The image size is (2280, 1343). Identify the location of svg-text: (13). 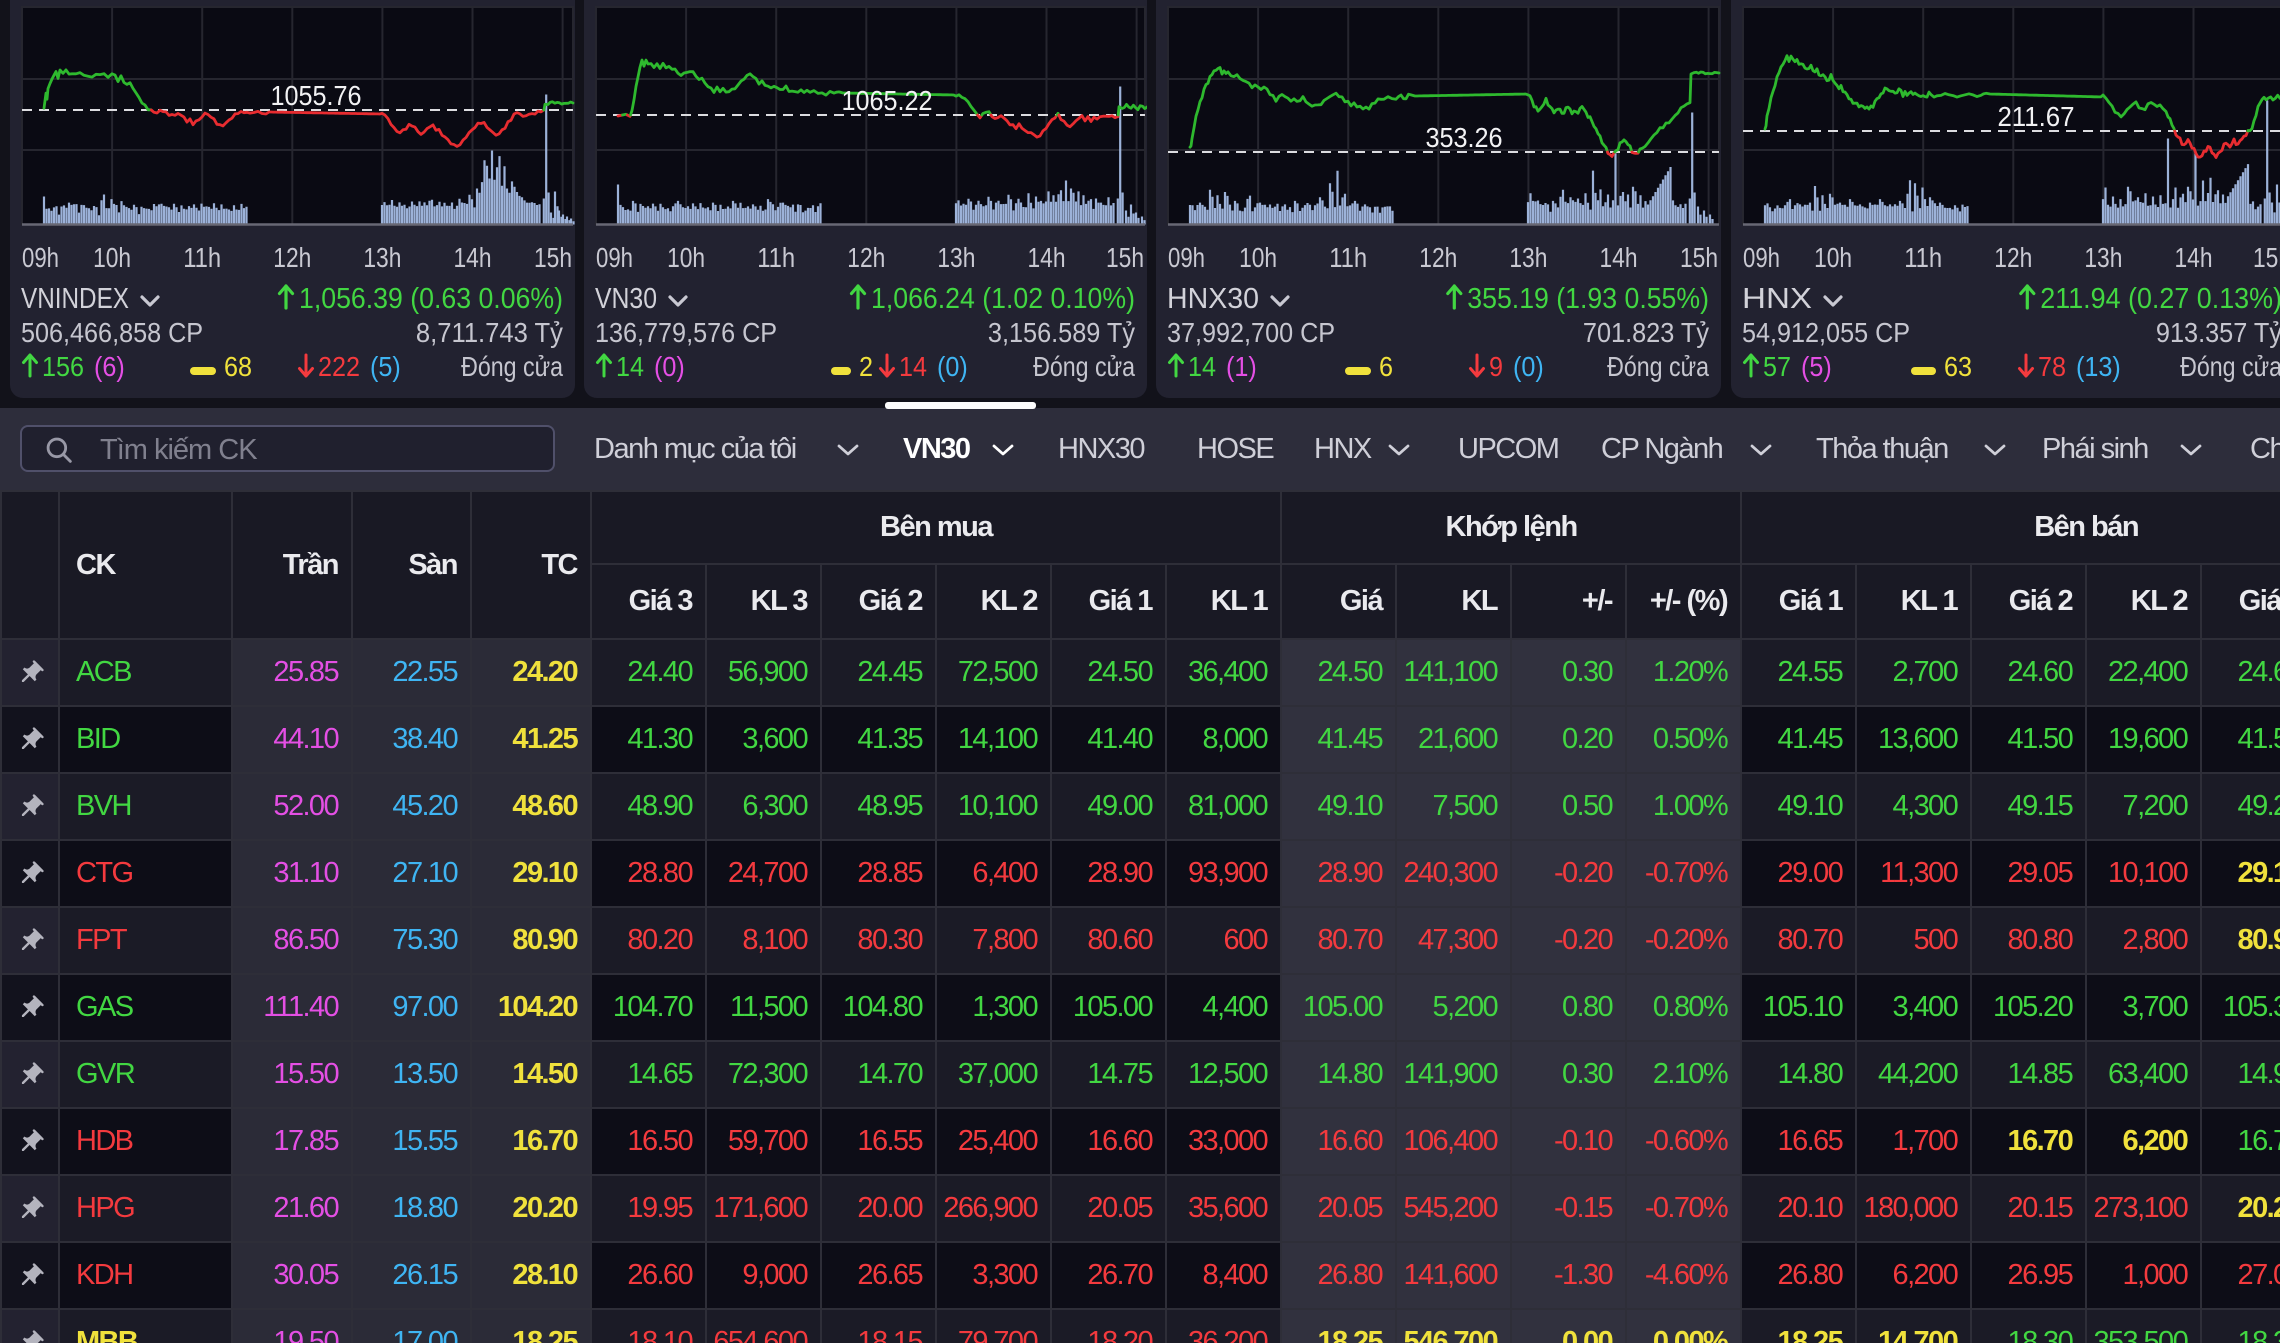
(2098, 366).